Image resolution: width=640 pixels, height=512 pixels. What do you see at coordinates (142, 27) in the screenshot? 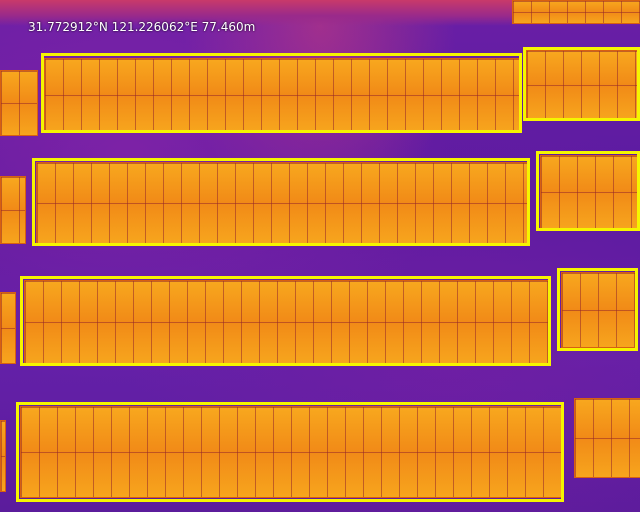
I see `gps-coordinates: 31.772912°N 121.226062°E 77.460m` at bounding box center [142, 27].